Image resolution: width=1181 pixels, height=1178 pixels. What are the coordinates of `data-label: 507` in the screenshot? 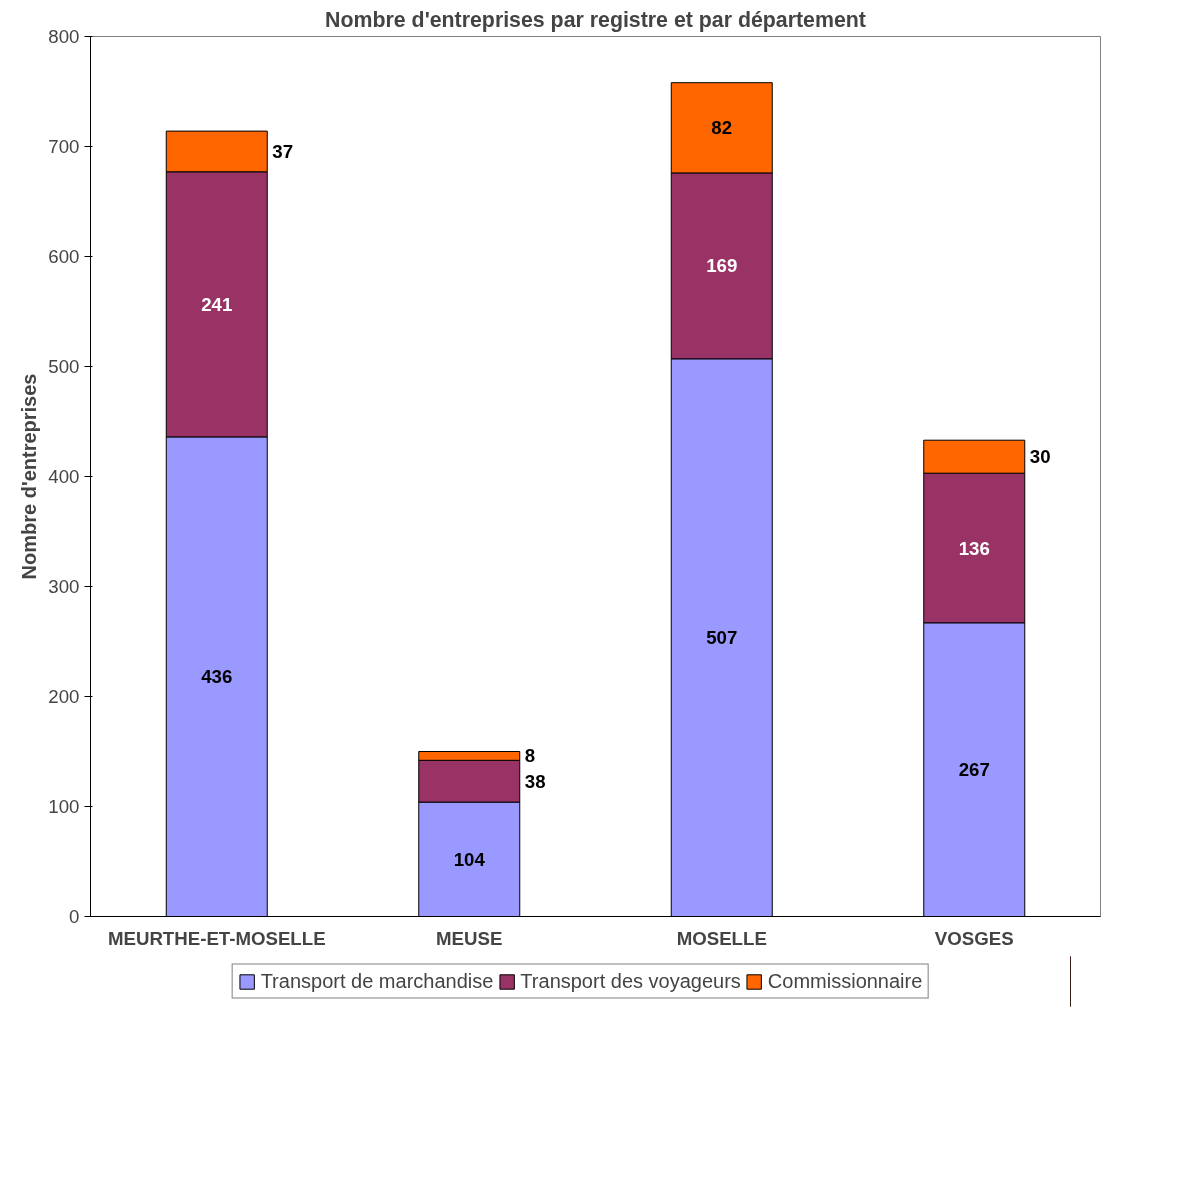 It's located at (722, 638).